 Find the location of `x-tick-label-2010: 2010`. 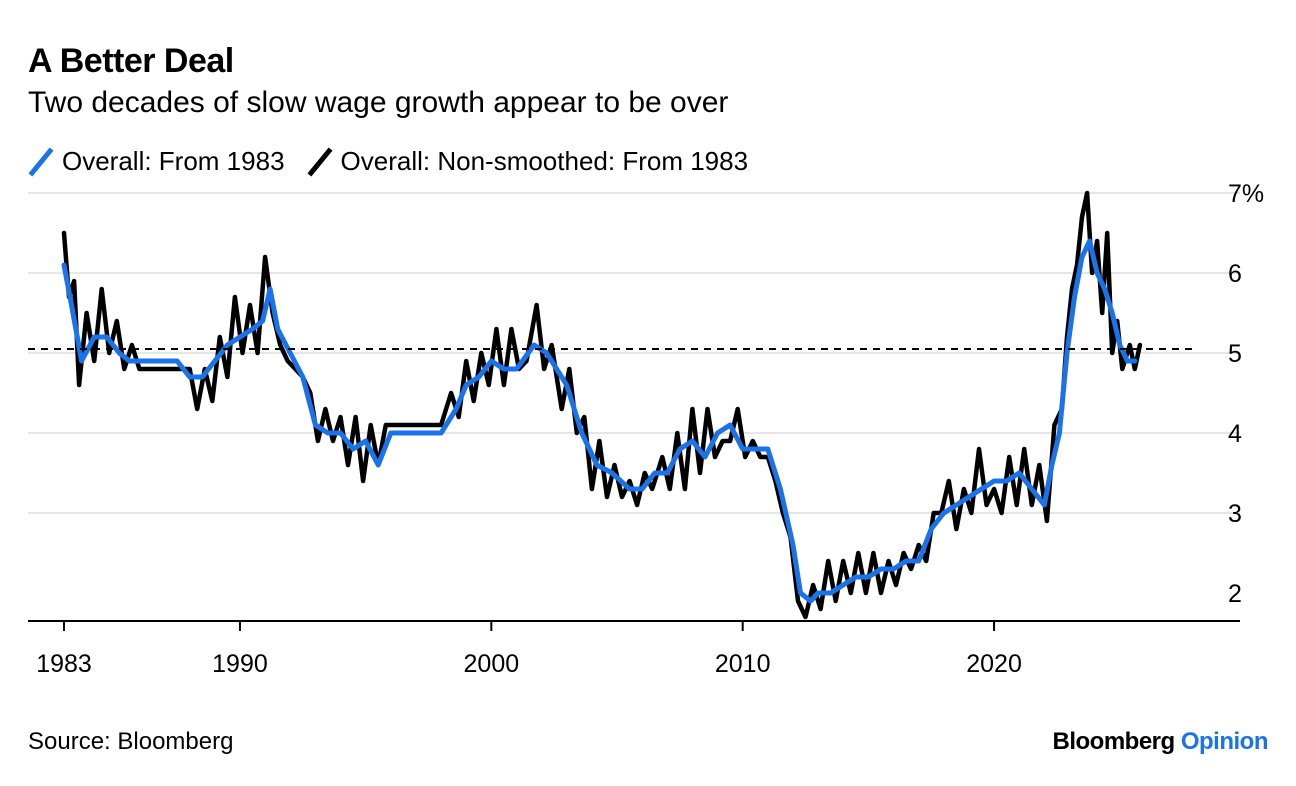

x-tick-label-2010: 2010 is located at coordinates (743, 664).